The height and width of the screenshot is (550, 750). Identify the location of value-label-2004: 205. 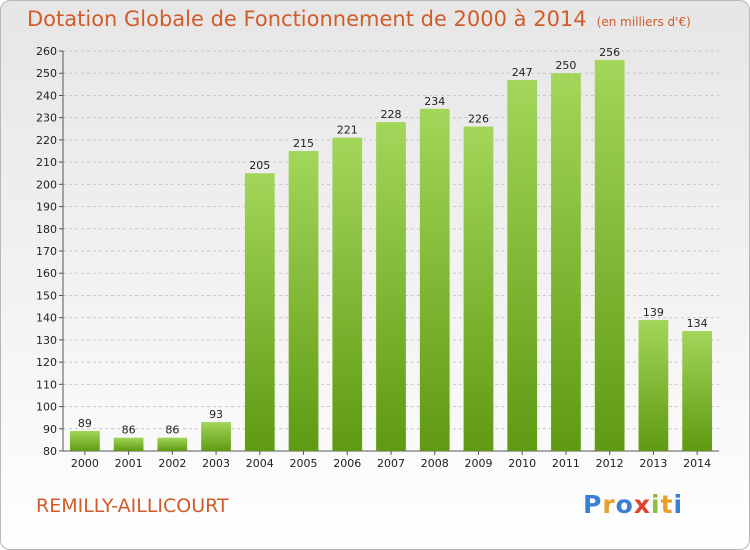
(259, 165).